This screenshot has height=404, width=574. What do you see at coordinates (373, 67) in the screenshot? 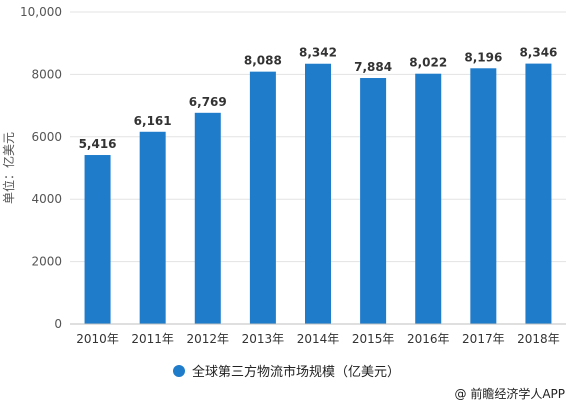
I see `data-label: 7,884` at bounding box center [373, 67].